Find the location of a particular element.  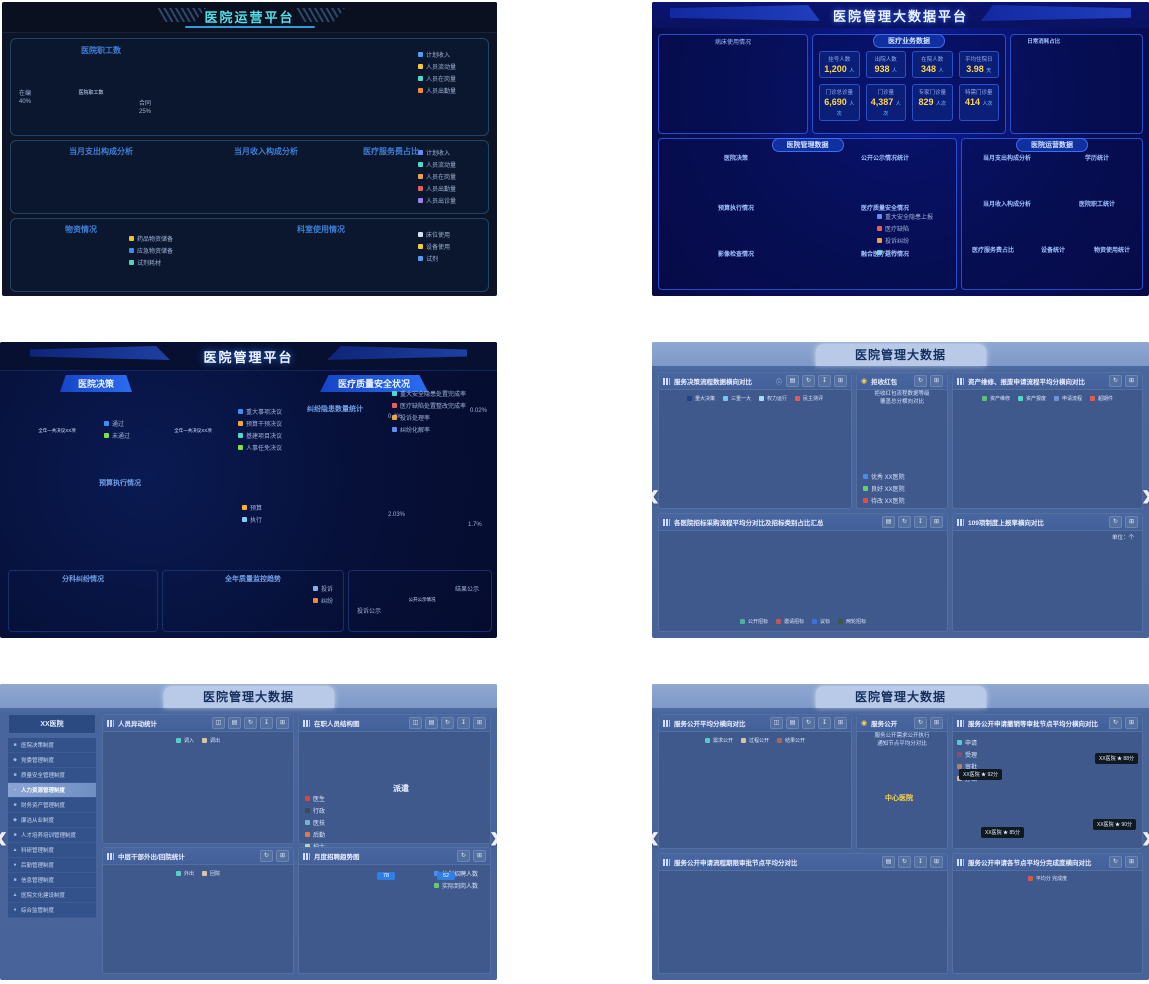

legend-item: 后勤 is located at coordinates (327, 834).